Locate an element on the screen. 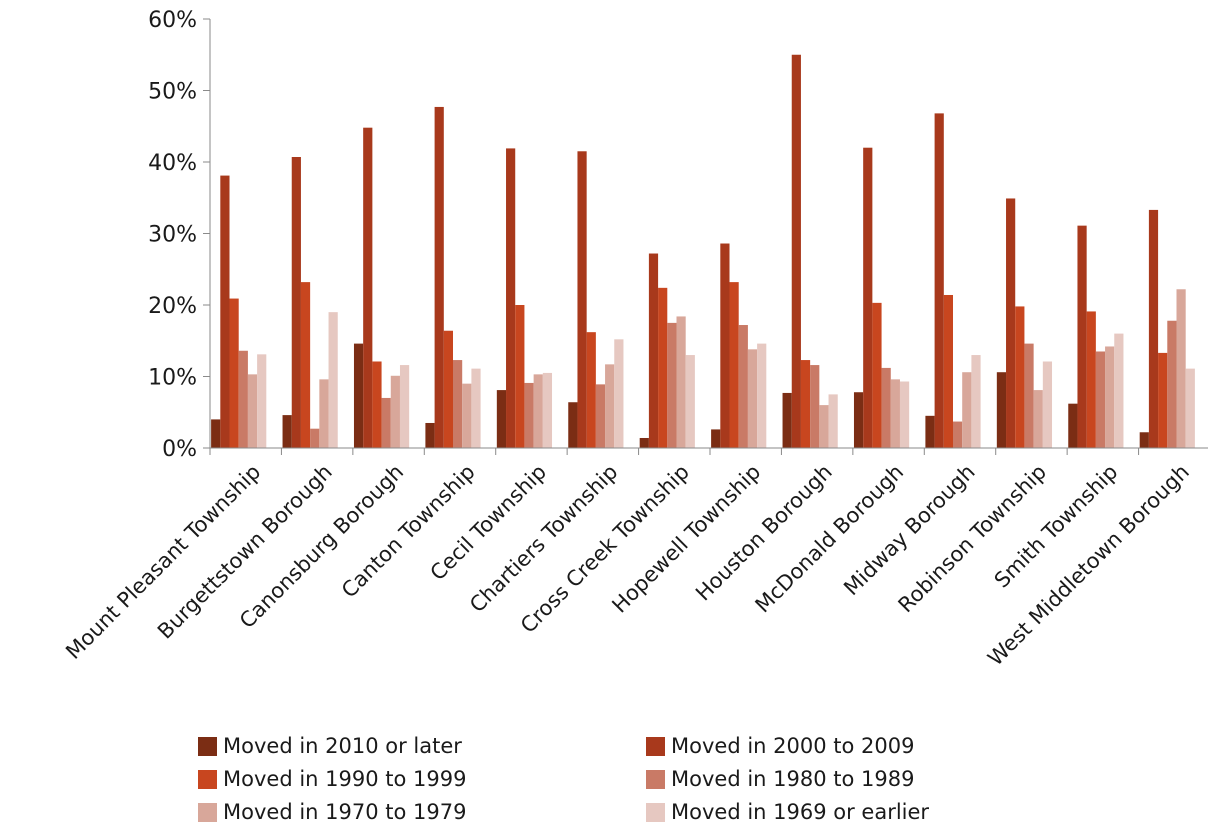  legend-label: Moved in 1970 to 1979 is located at coordinates (345, 812).